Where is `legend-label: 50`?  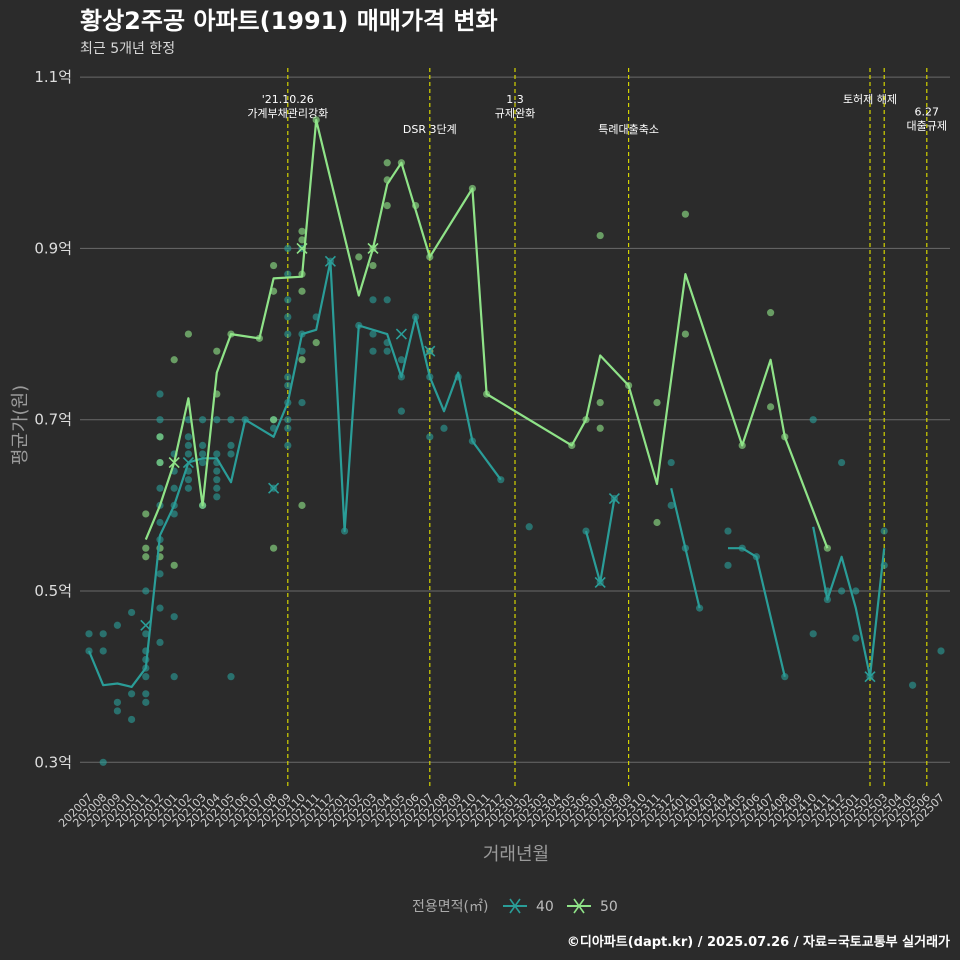
legend-label: 50 is located at coordinates (609, 907).